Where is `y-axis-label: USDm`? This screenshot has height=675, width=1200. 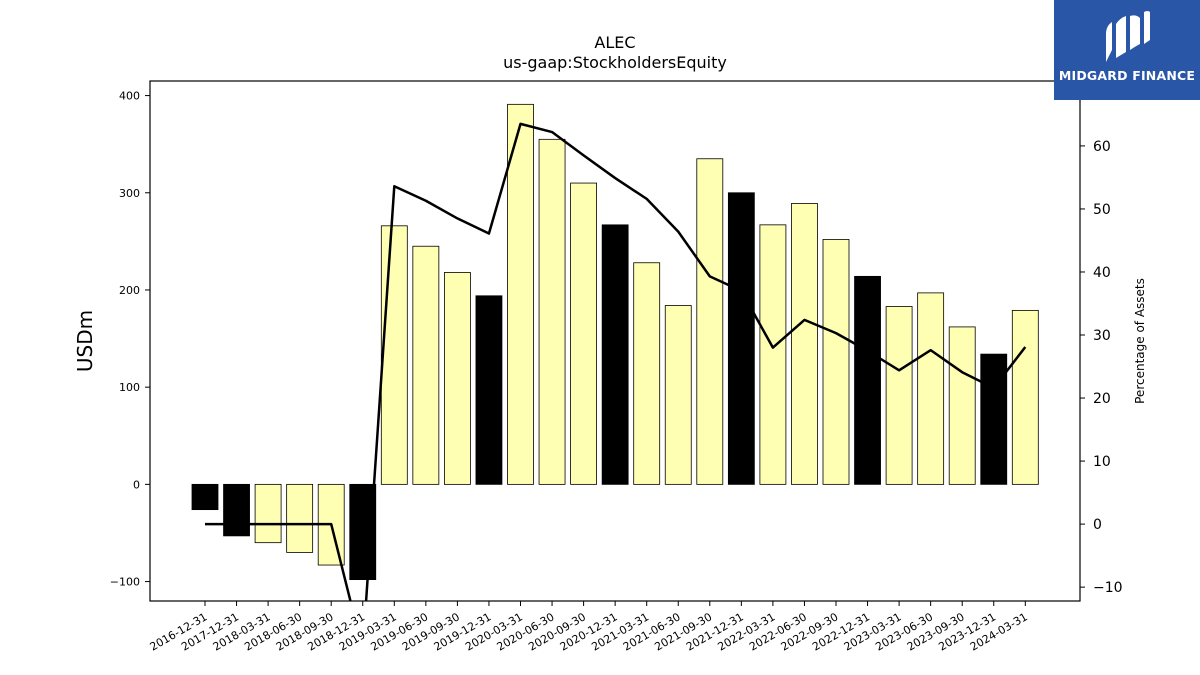 y-axis-label: USDm is located at coordinates (85, 341).